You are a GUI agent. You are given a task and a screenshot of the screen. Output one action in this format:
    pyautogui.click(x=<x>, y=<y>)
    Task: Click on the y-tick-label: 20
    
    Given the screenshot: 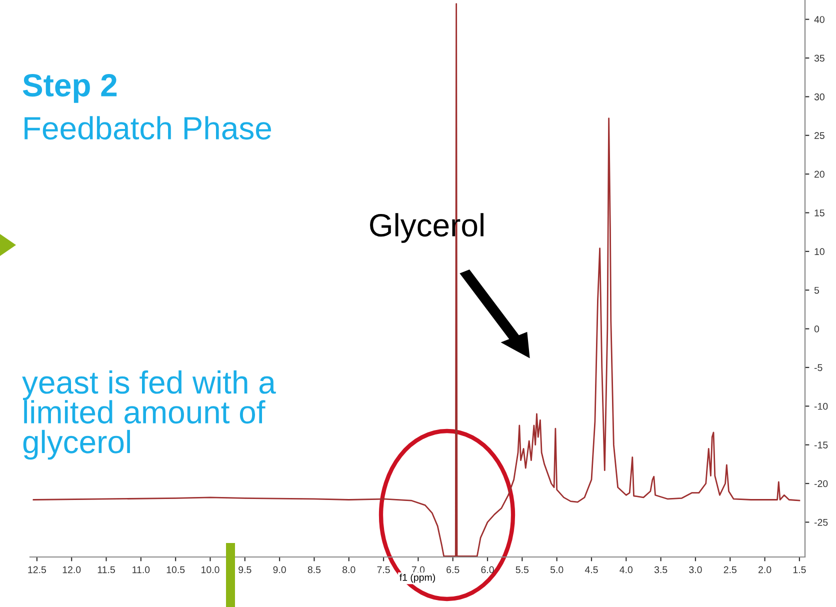 What is the action you would take?
    pyautogui.click(x=819, y=174)
    